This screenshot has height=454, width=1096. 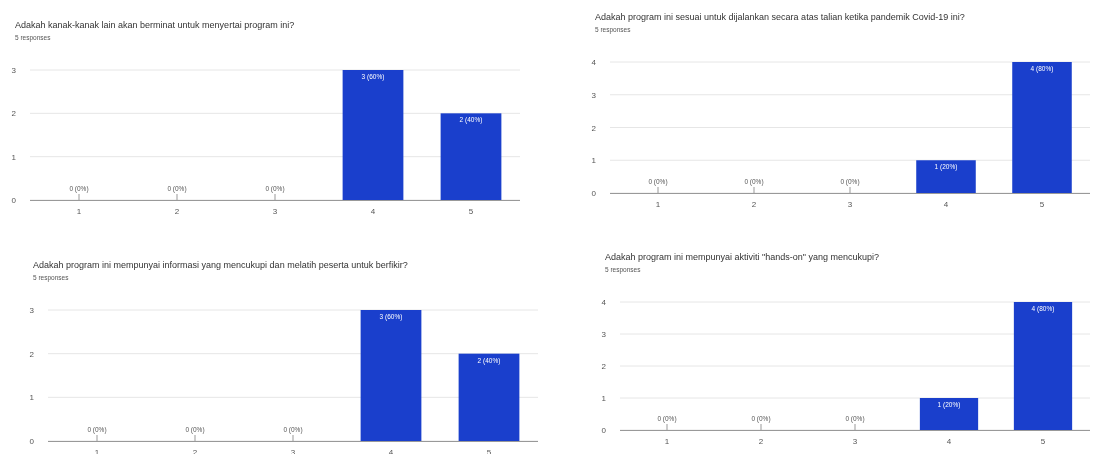 What do you see at coordinates (742, 257) in the screenshot?
I see `chart-title: Adakah program ini mempunyai aktiviti "hands-on" yang mencukupi?` at bounding box center [742, 257].